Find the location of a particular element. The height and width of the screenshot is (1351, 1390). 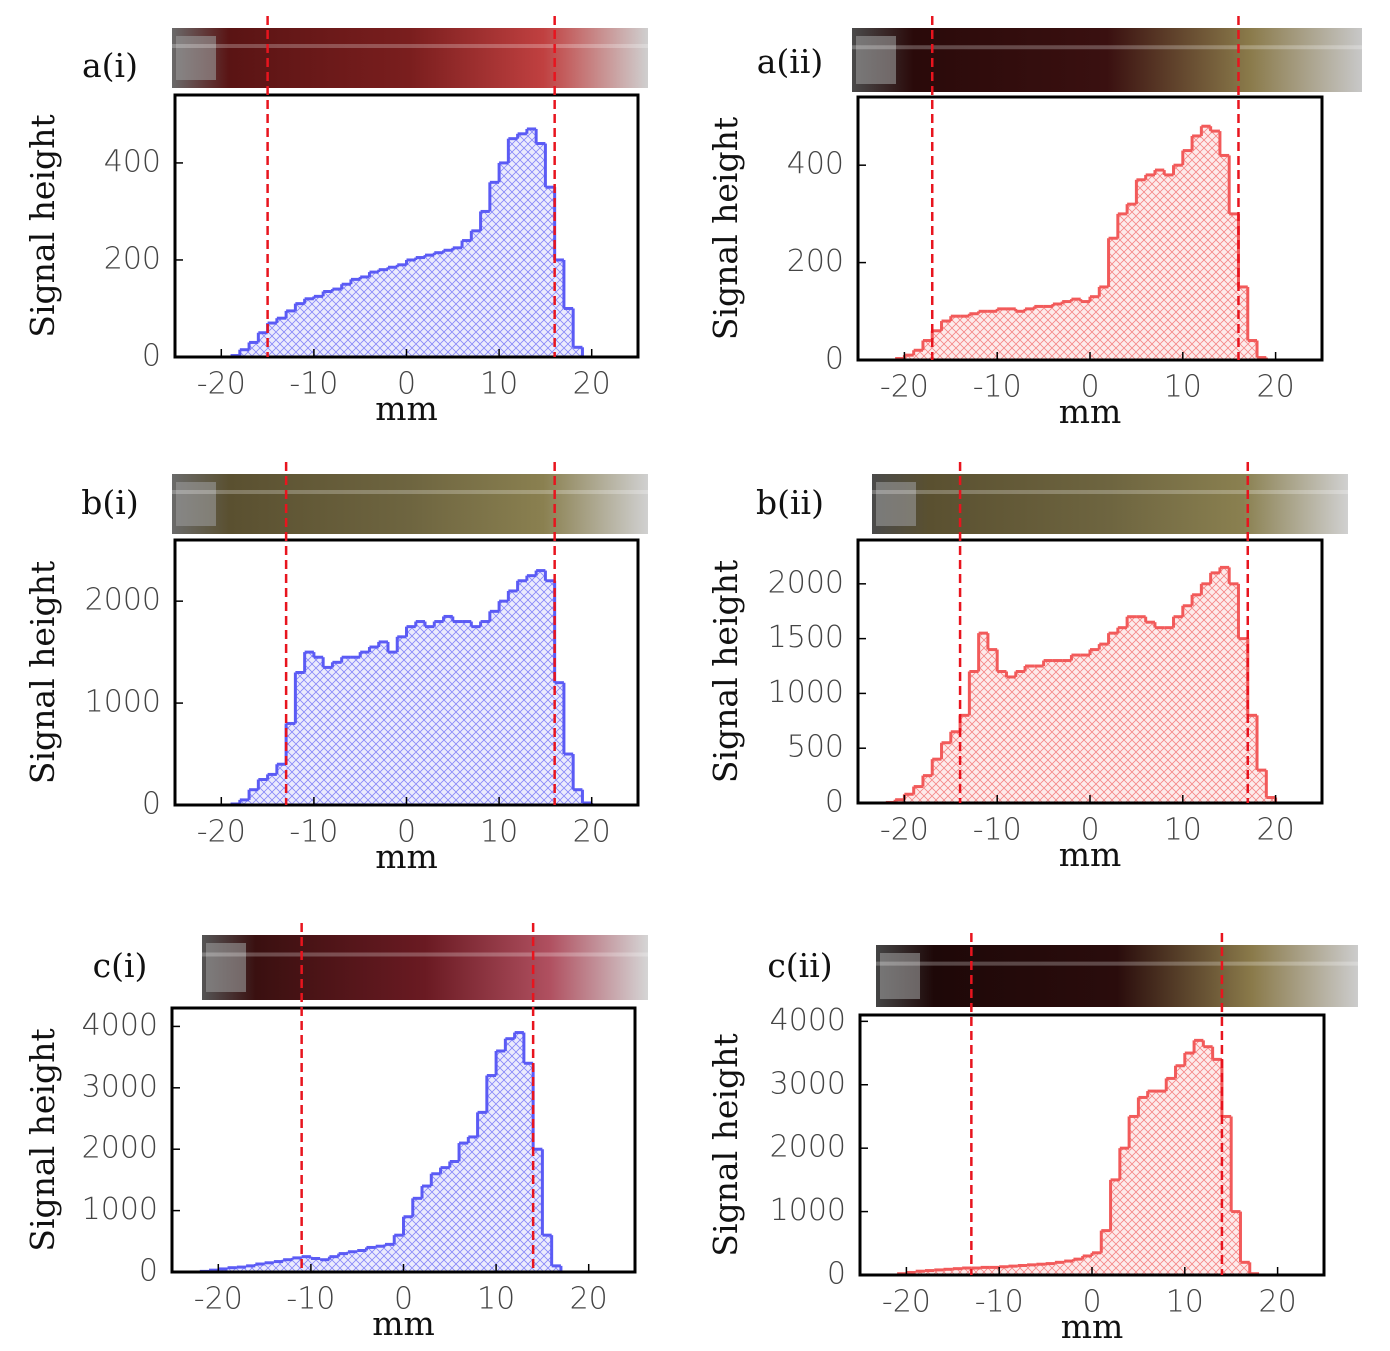

y-tick-label: 1000 is located at coordinates (806, 692).